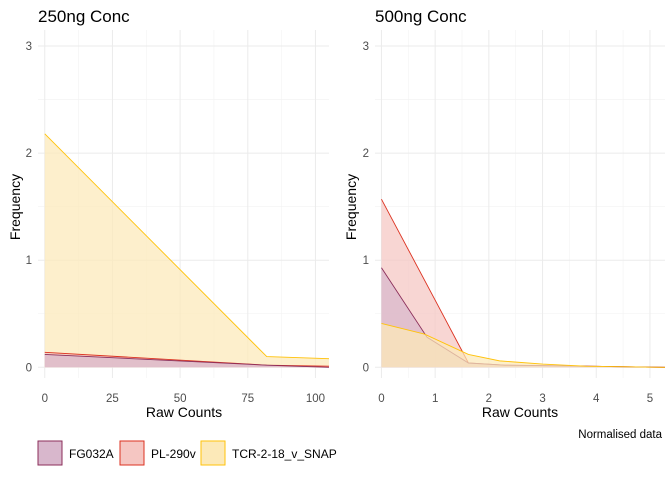  I want to click on legend-label: TCR-2-18_v_SNAP, so click(284, 454).